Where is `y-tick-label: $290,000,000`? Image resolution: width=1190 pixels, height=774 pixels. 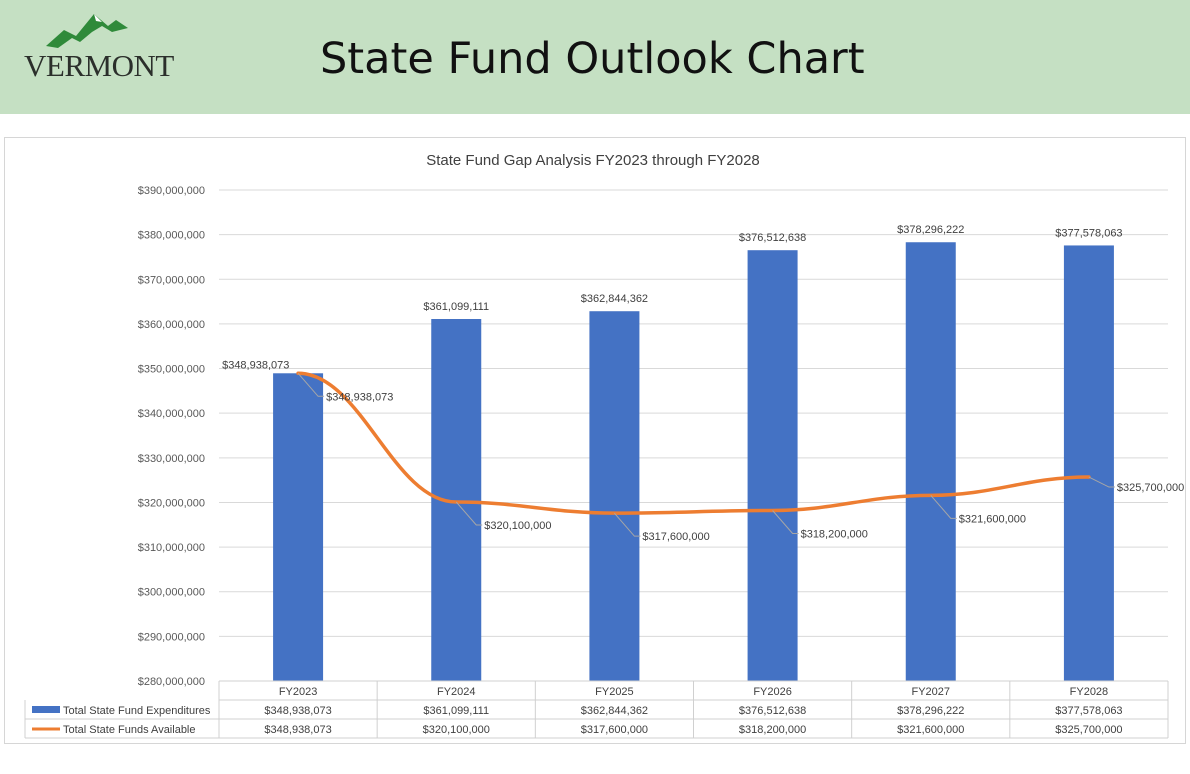
y-tick-label: $290,000,000 is located at coordinates (171, 637).